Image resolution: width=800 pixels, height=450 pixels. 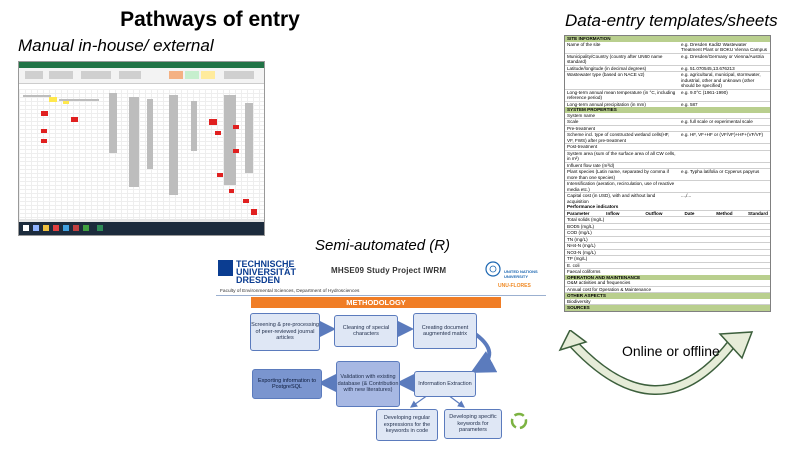 What do you see at coordinates (599, 282) in the screenshot?
I see `om-row: O&M activities and frequencies` at bounding box center [599, 282].